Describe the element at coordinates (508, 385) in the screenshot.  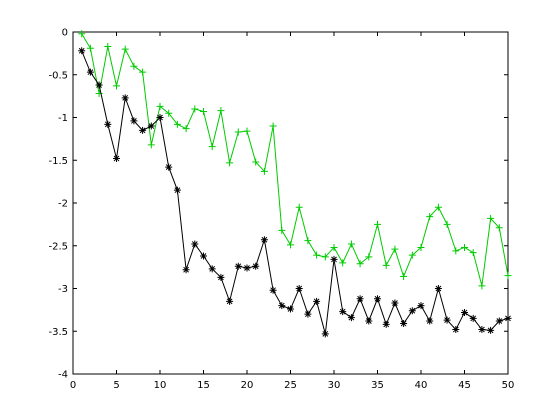
I see `x-tick-label: 50` at that location.